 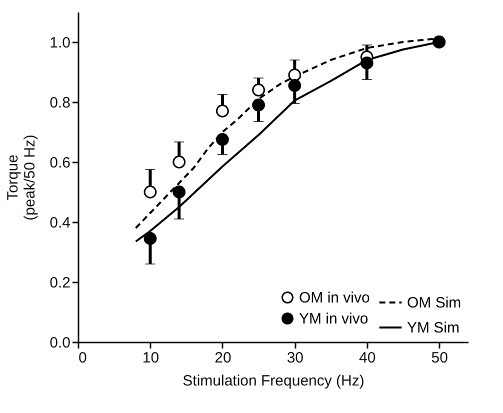 I want to click on legend-label: OM Sim, so click(x=434, y=303).